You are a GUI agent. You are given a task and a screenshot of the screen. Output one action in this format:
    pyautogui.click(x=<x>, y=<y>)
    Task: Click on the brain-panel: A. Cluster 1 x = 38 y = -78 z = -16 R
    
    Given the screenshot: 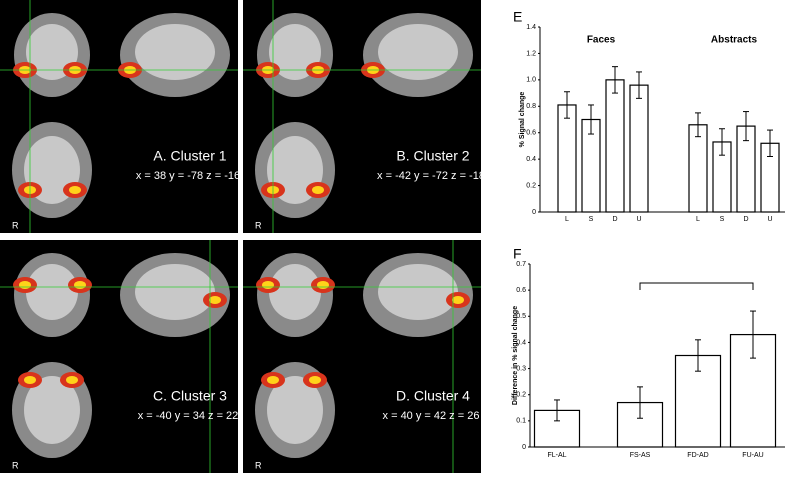 What is the action you would take?
    pyautogui.click(x=120, y=116)
    